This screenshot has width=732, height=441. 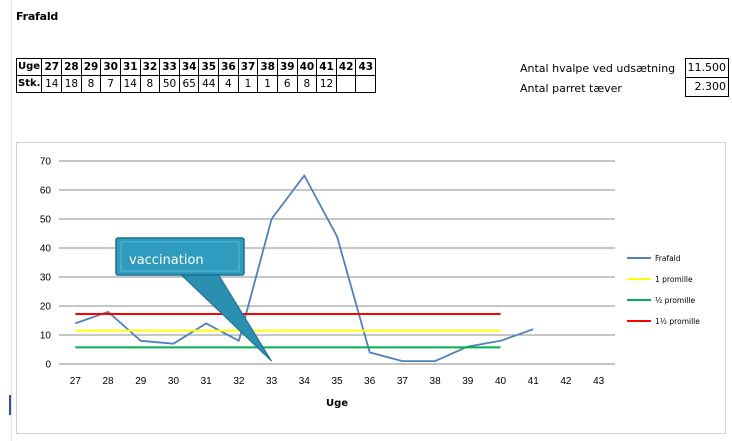 I want to click on x-tick-label-40: 40, so click(x=501, y=381).